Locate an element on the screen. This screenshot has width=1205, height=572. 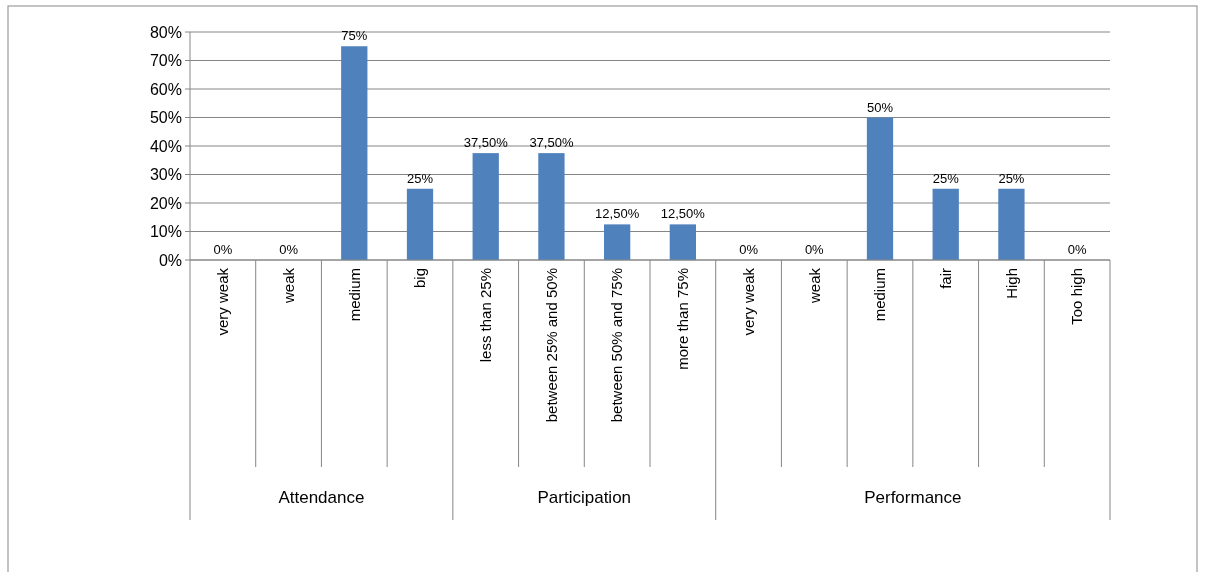
x-tick-label: less than 25% is located at coordinates (485, 315).